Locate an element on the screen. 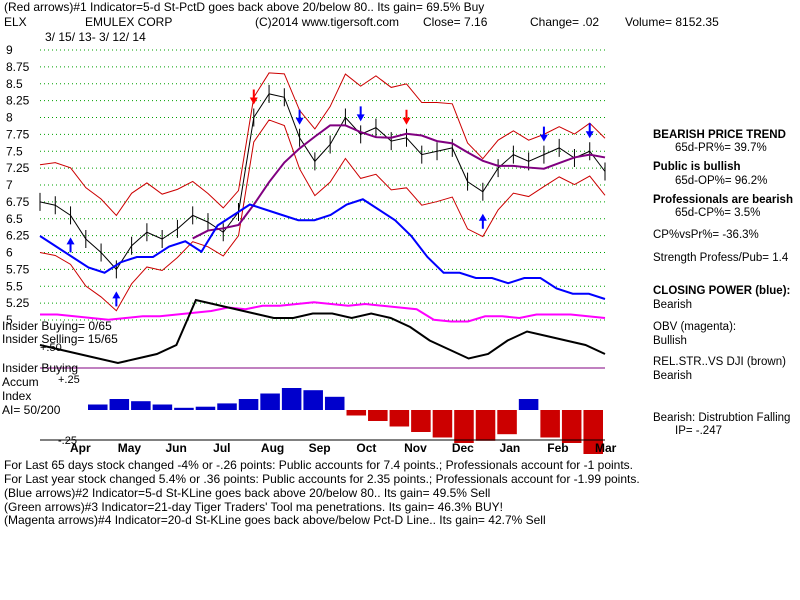  relstr-title: REL.STR..VS DJI (brown) is located at coordinates (719, 362).